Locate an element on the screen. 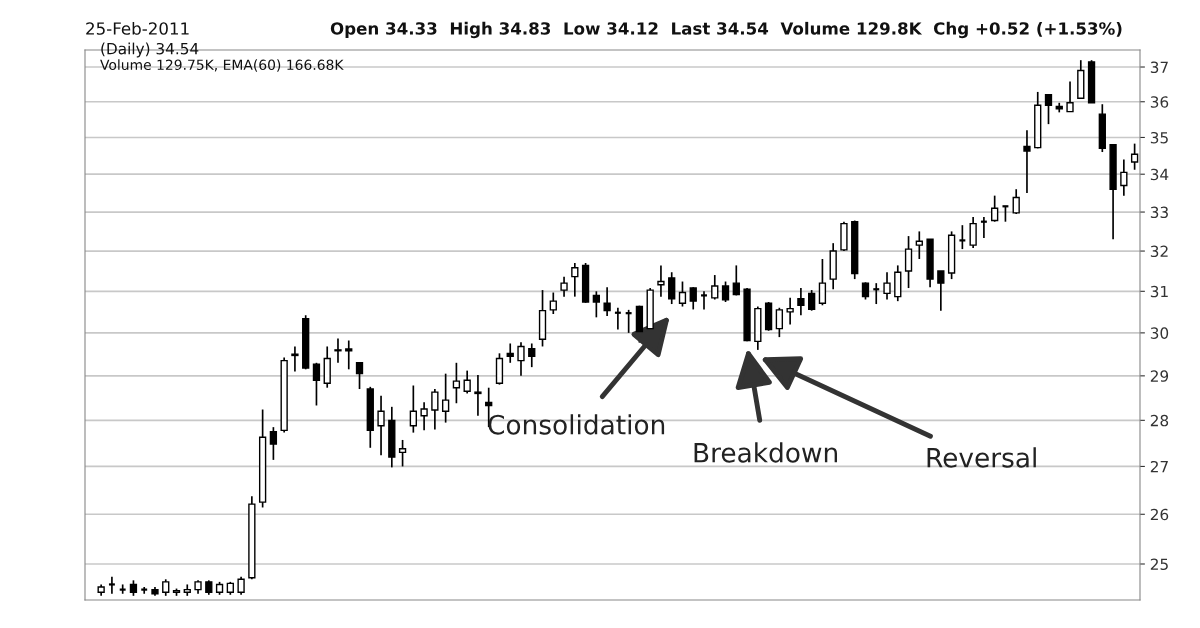 The width and height of the screenshot is (1200, 628). y-tick-label: 37 is located at coordinates (1159, 67).